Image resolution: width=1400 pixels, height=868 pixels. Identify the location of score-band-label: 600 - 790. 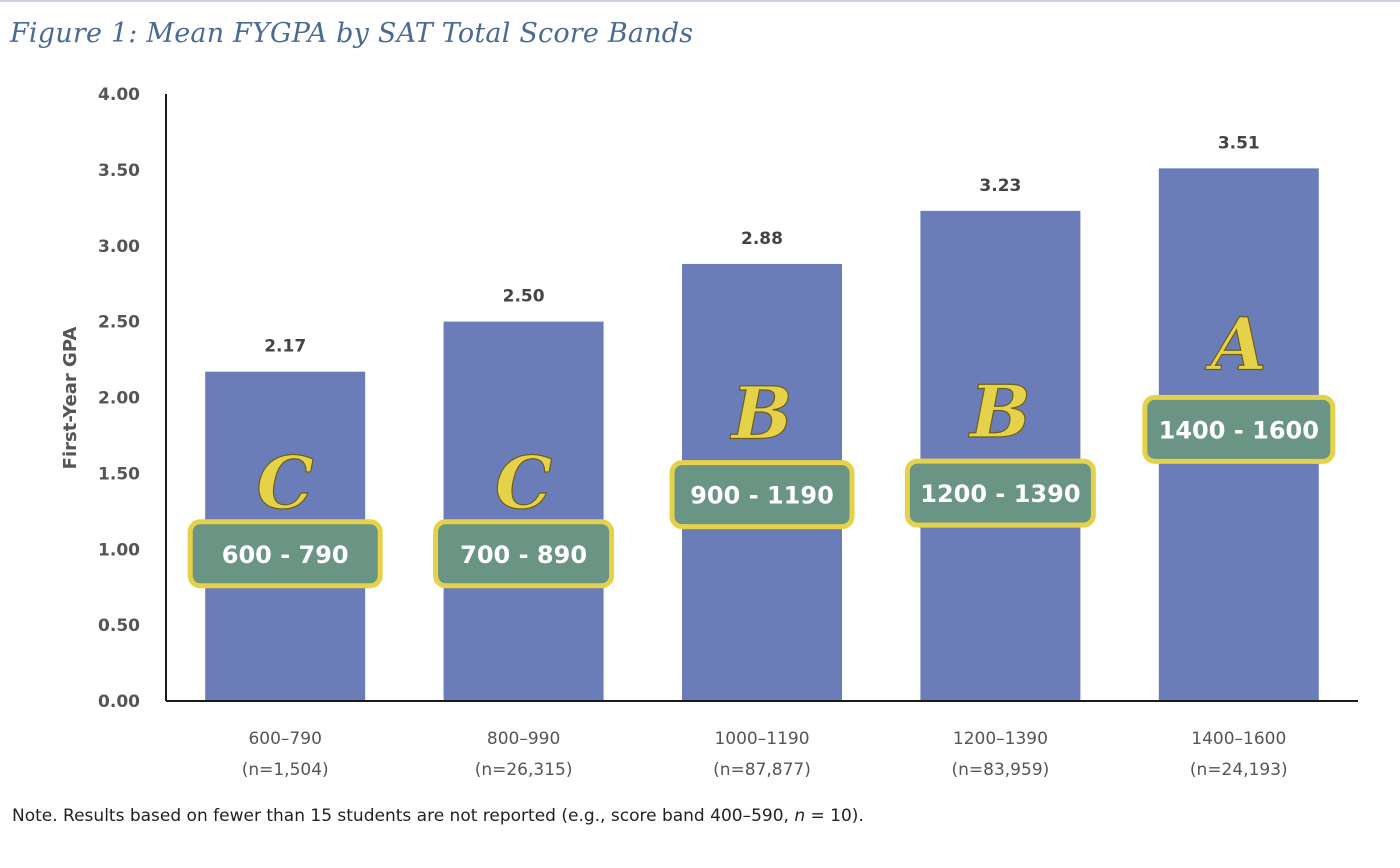
(285, 555).